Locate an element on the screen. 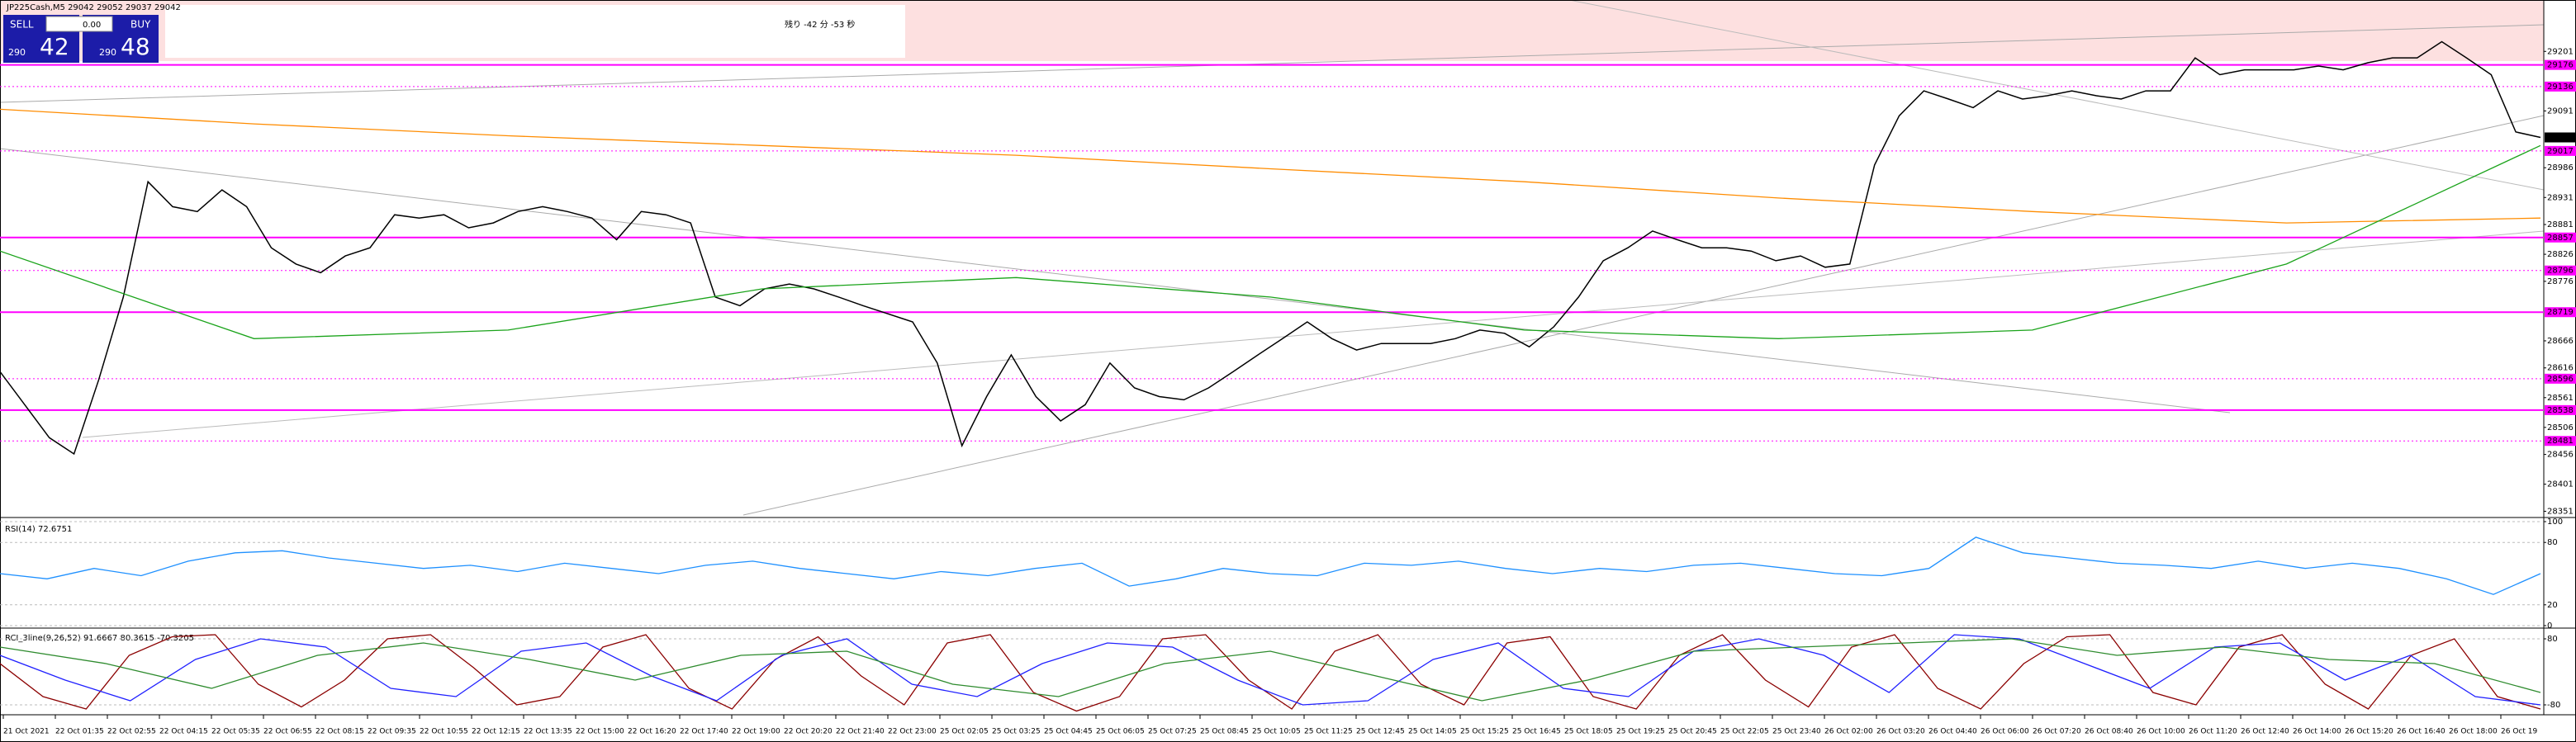  time-label: 22 Oct 15:00 is located at coordinates (600, 732).